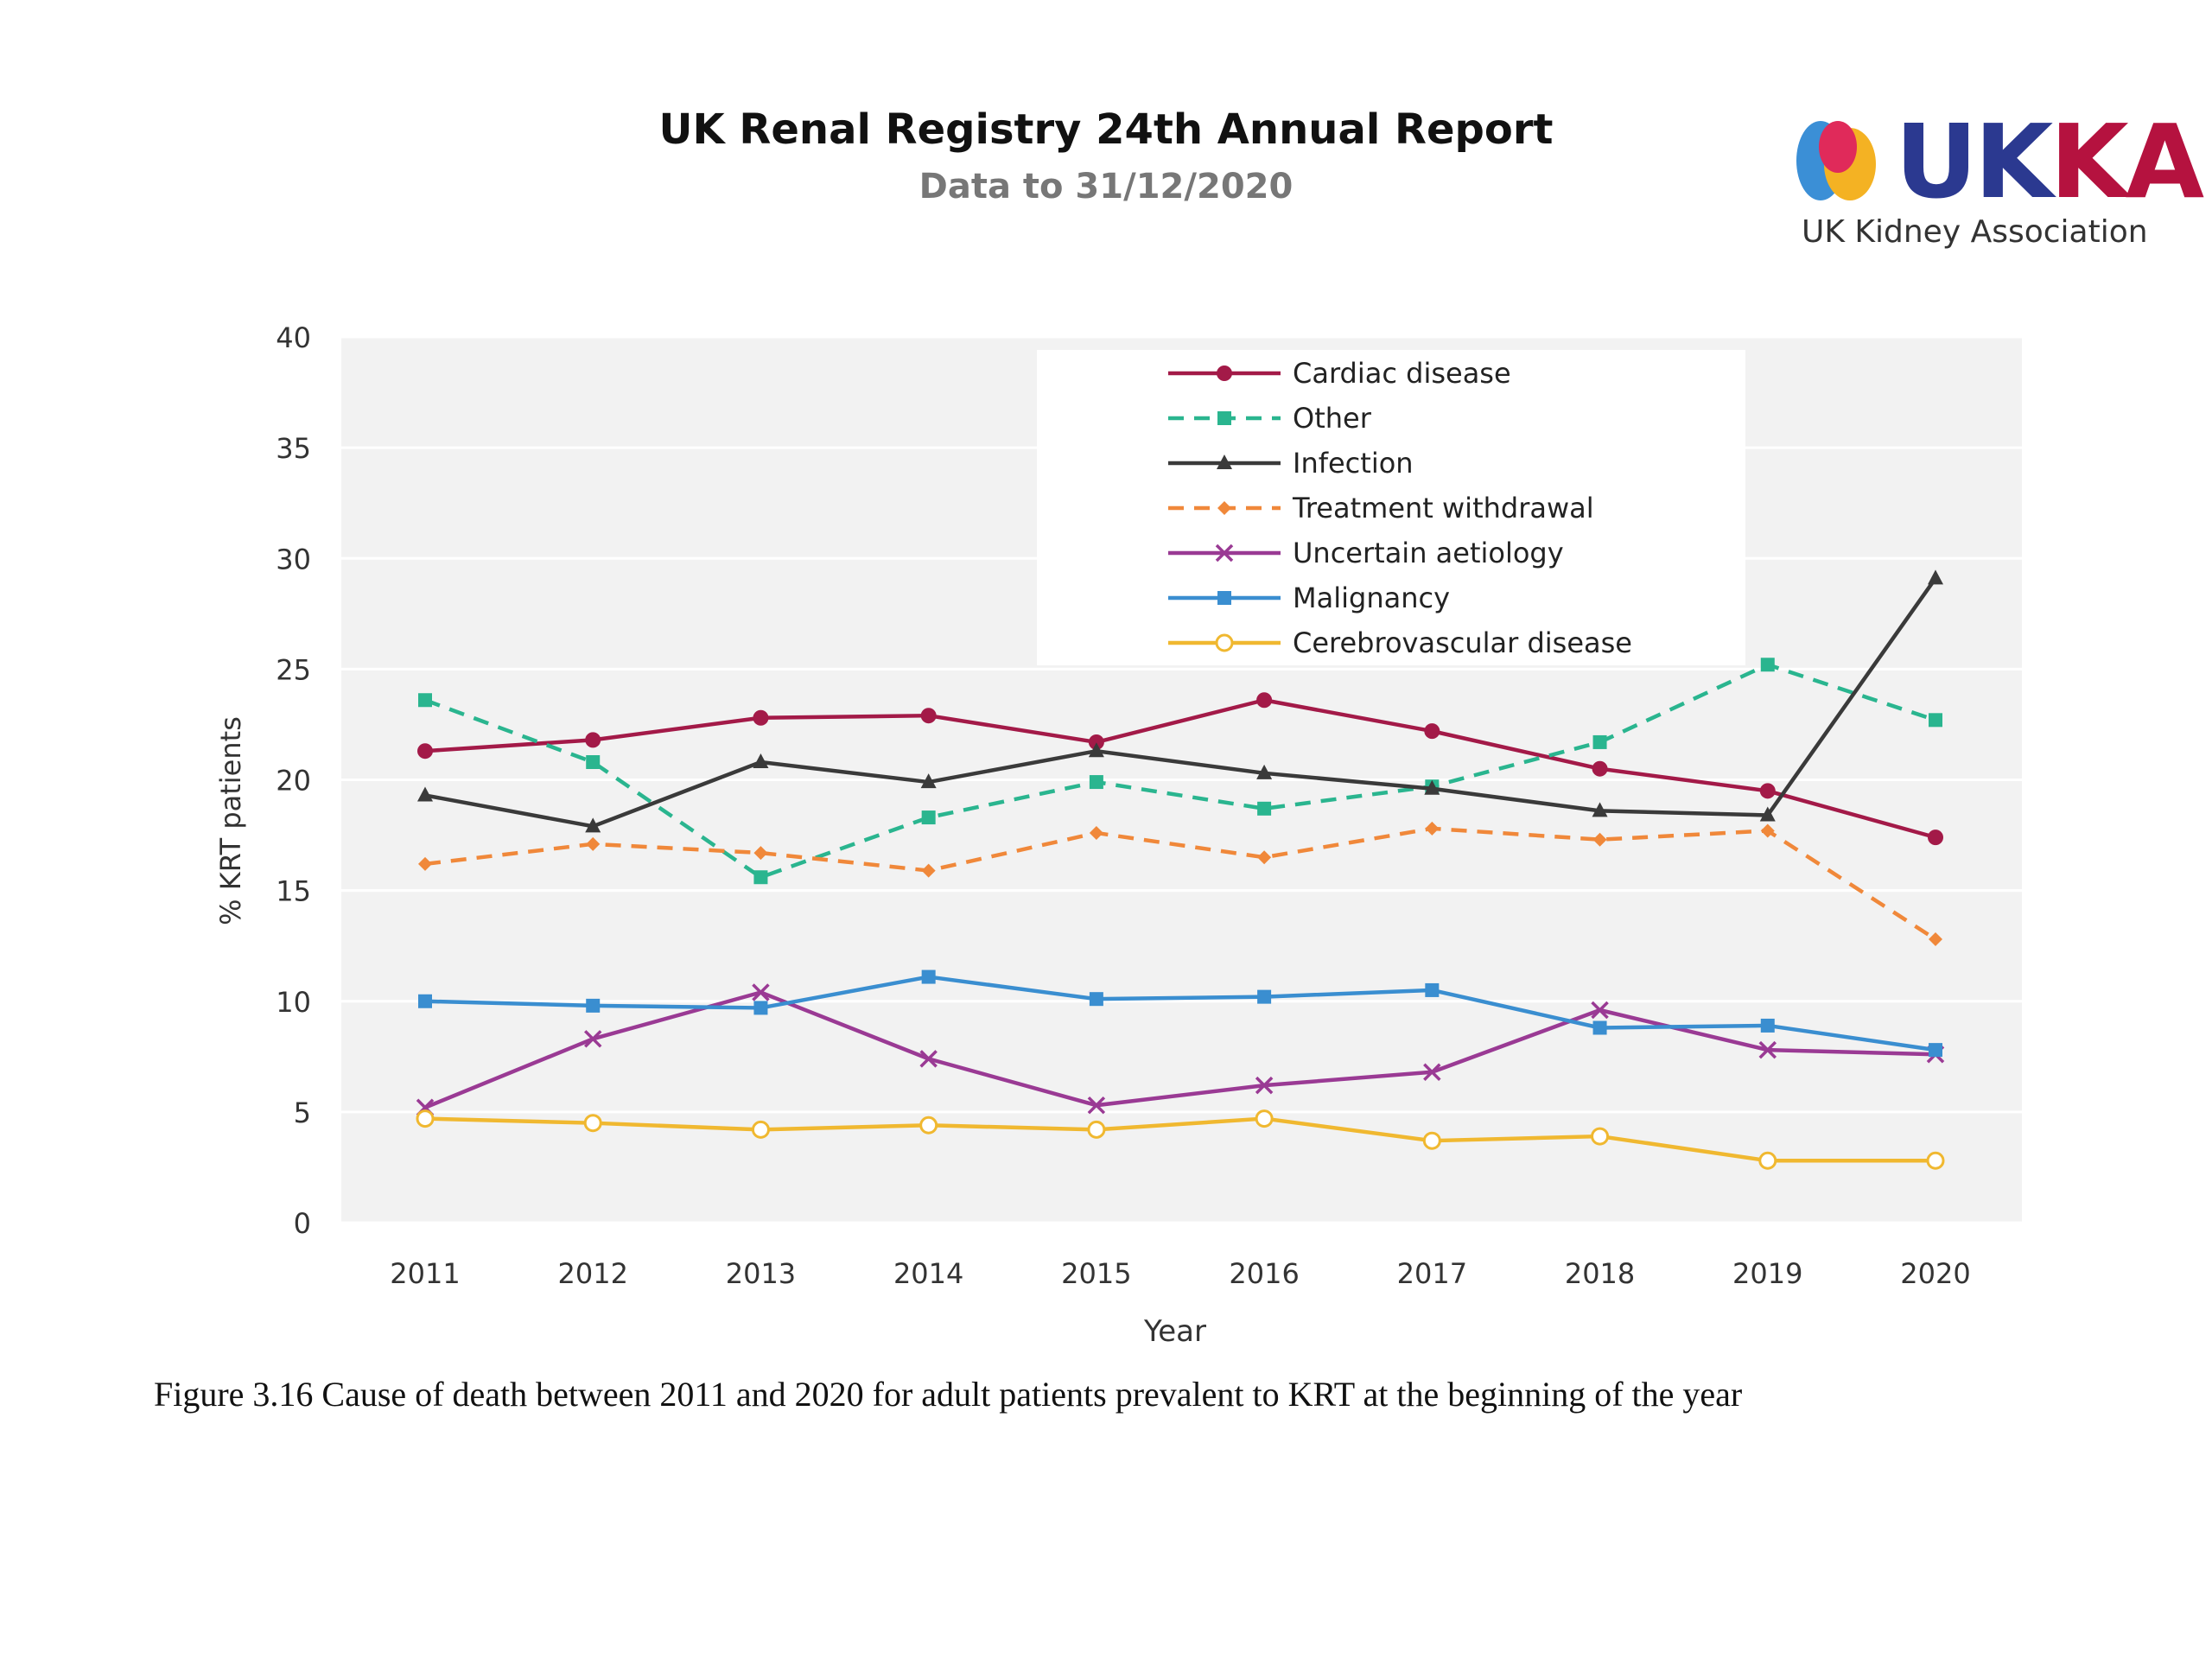  What do you see at coordinates (1180, 1273) in the screenshot?
I see `x-tick-labels: 2011 2012 2013 2014 2015 2016 2017 2018 2019 2020` at bounding box center [1180, 1273].